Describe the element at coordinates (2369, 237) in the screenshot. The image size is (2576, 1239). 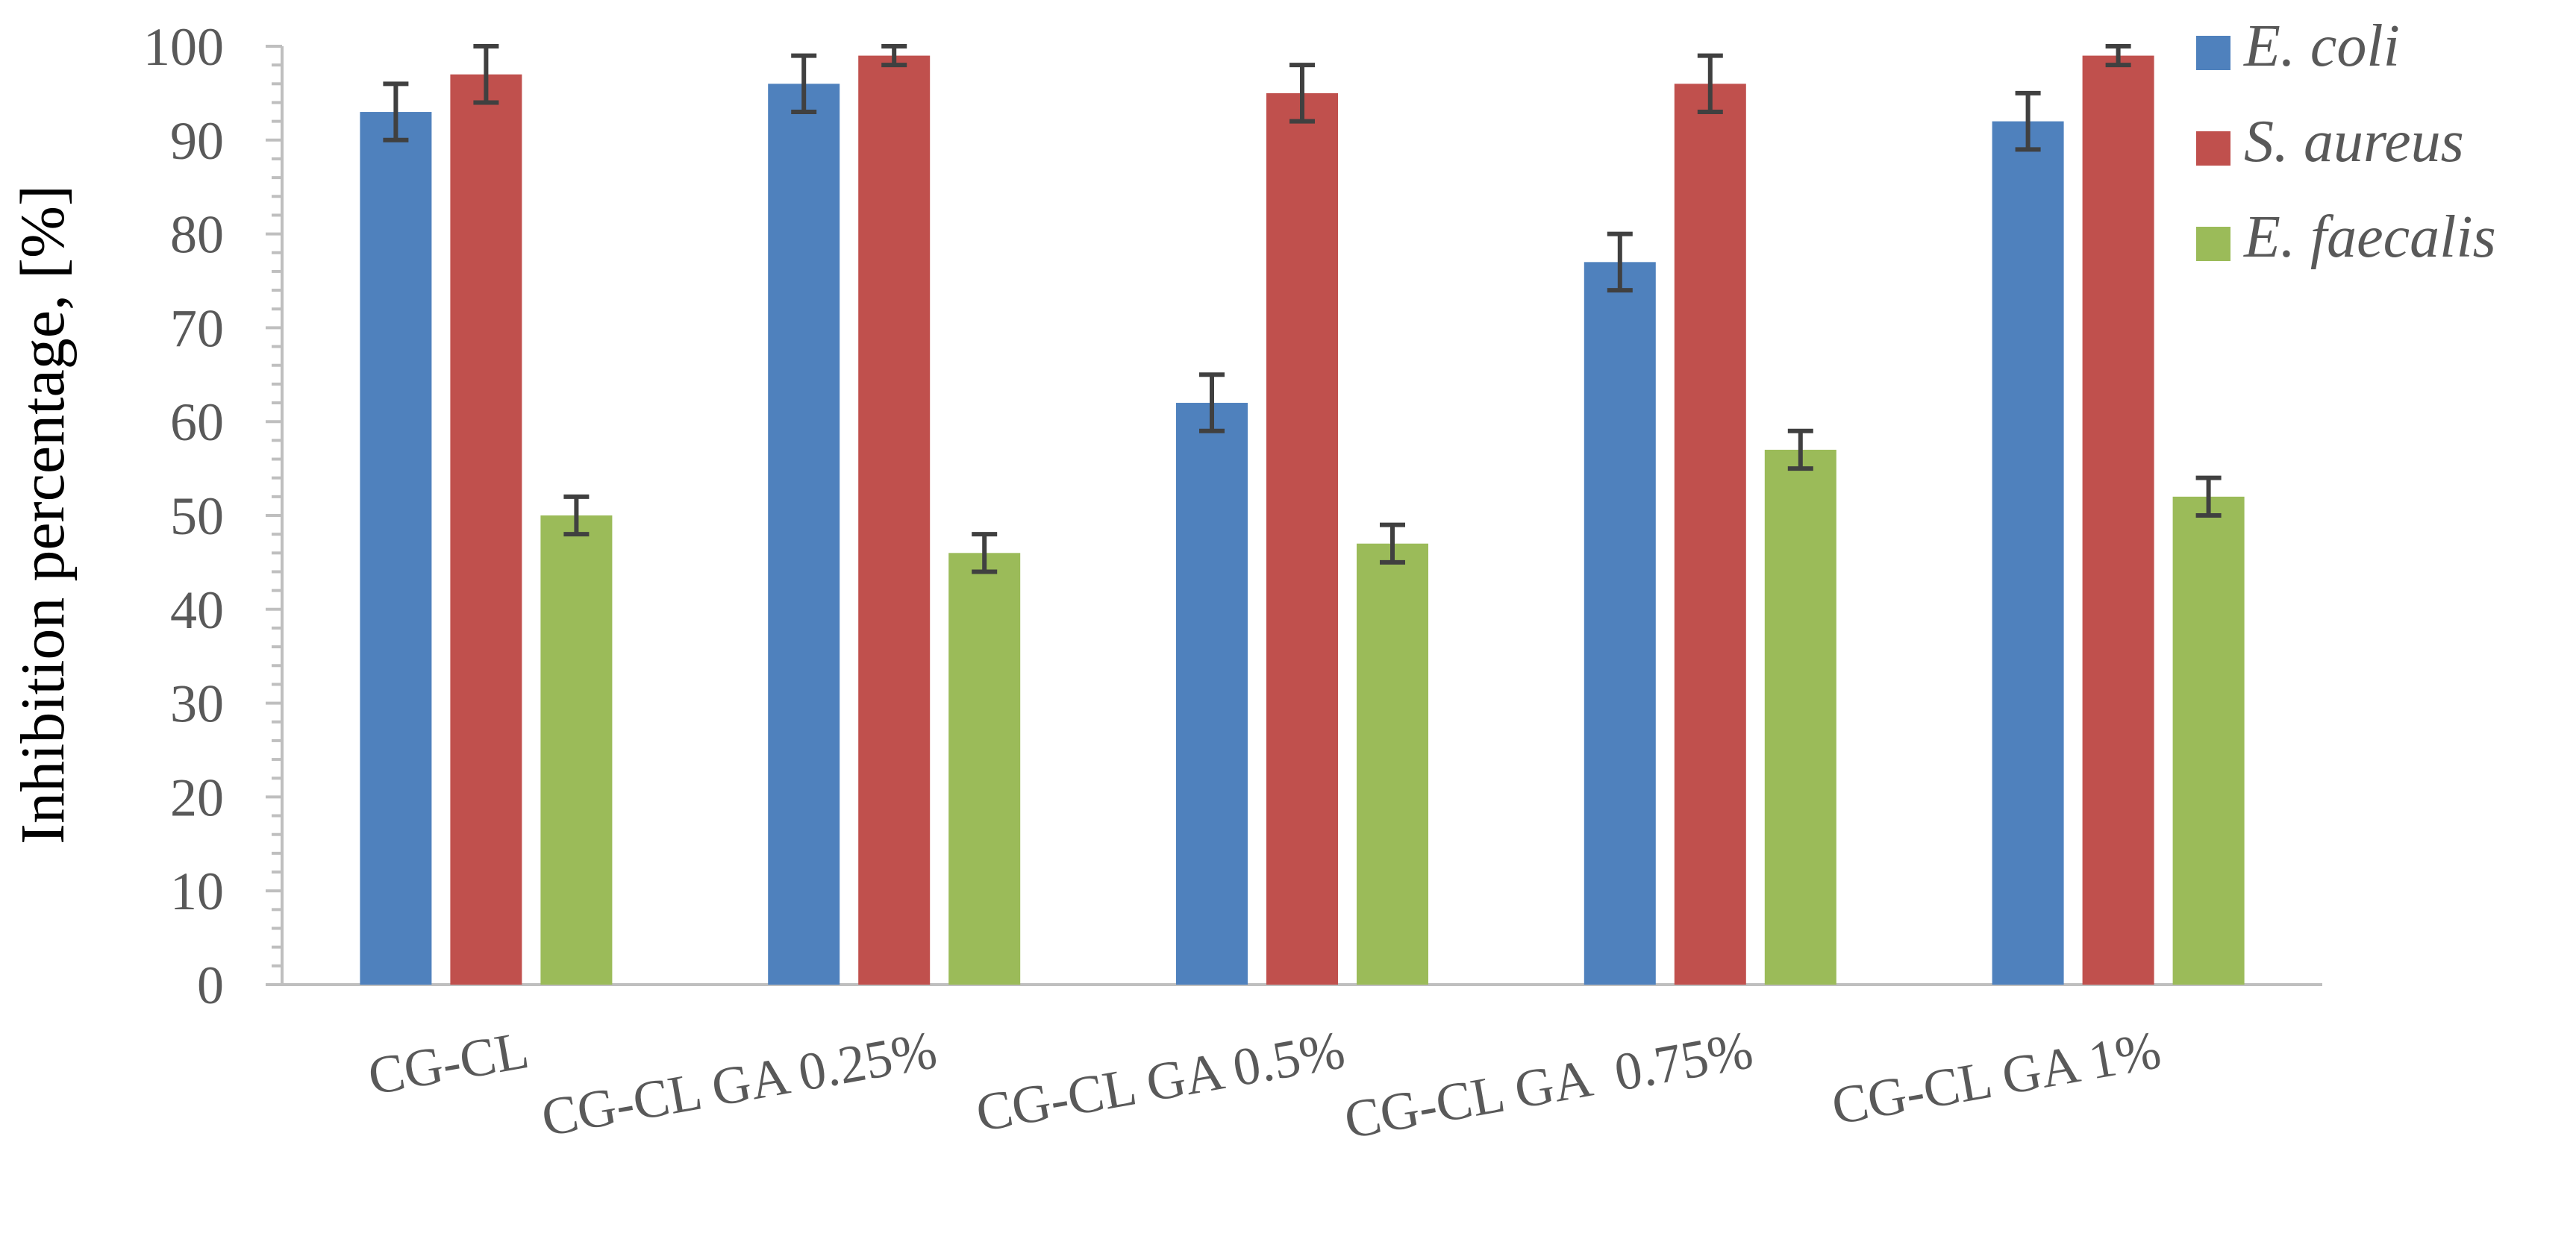
I see `legend-label: E. faecalis` at that location.